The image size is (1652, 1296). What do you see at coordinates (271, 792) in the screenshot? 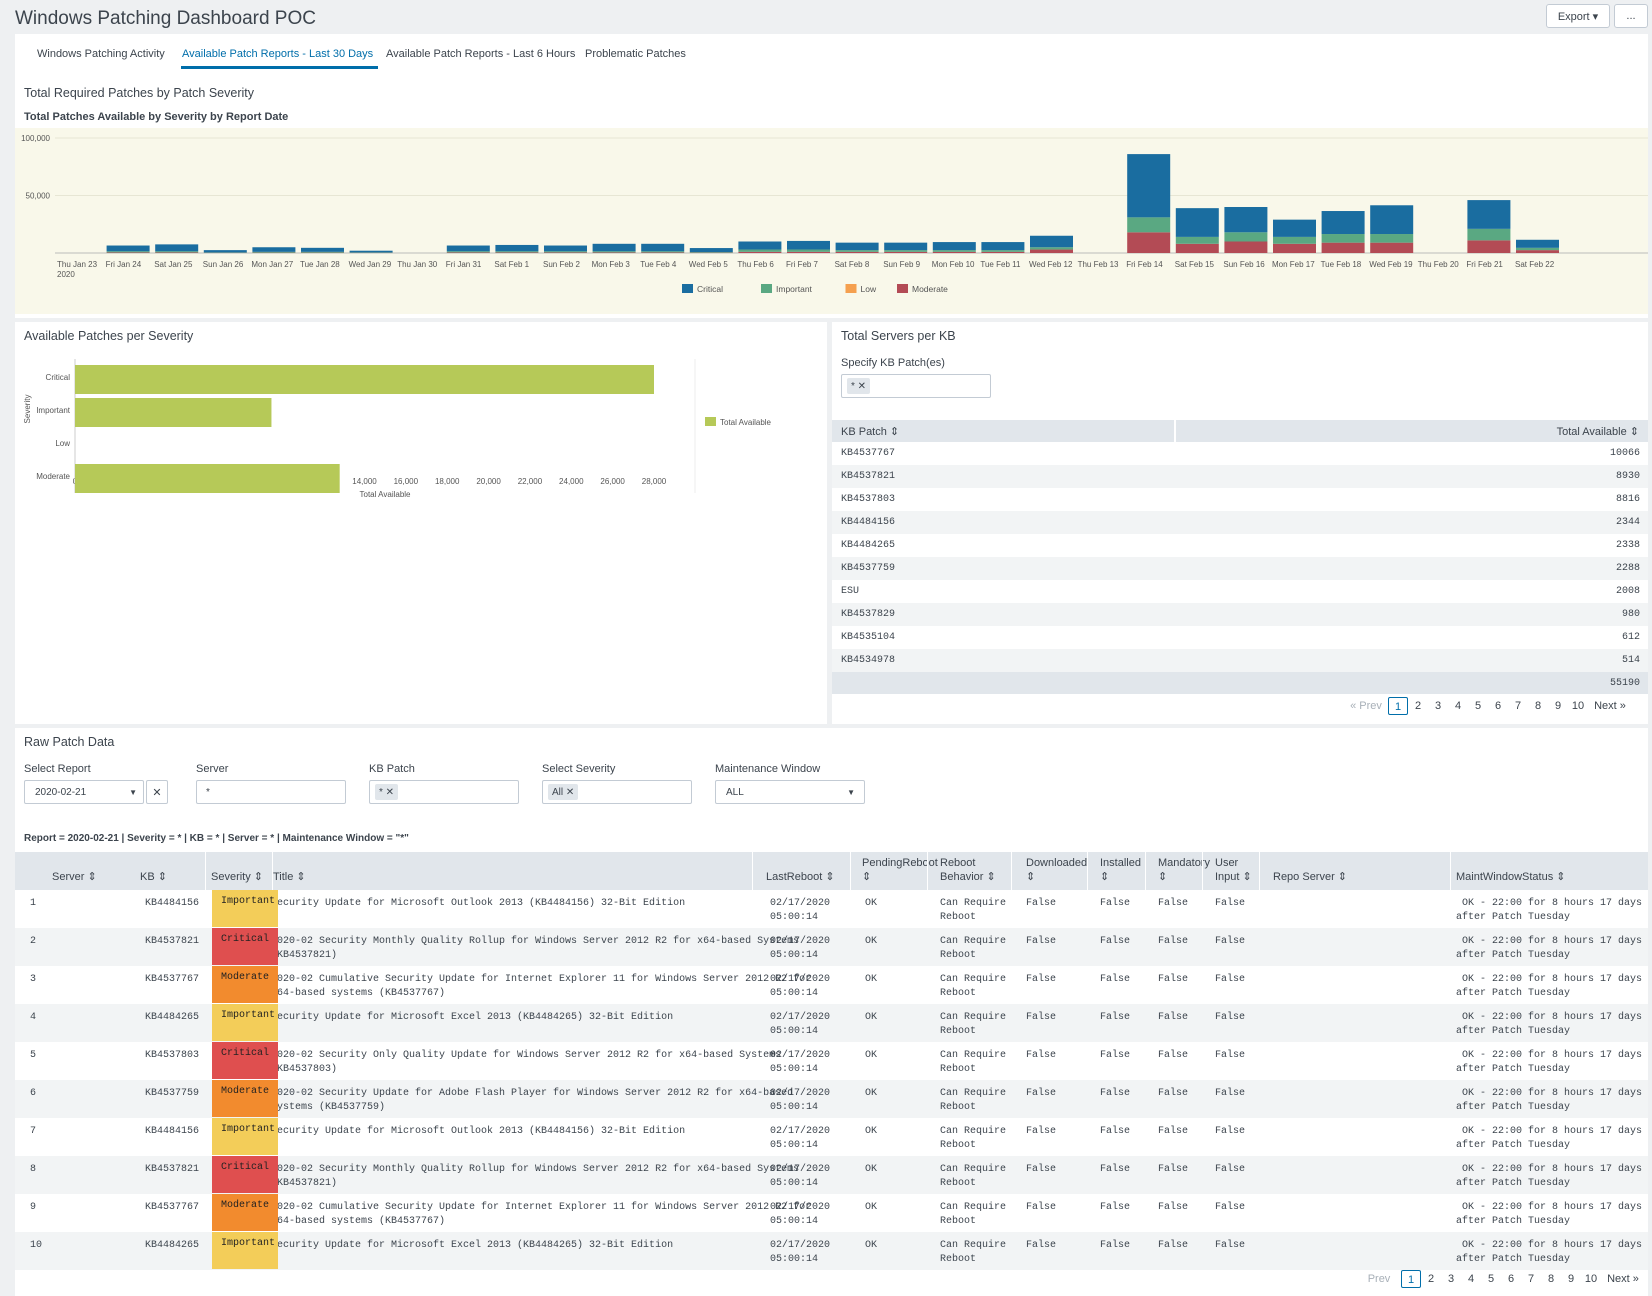
I see `server-input: *` at bounding box center [271, 792].